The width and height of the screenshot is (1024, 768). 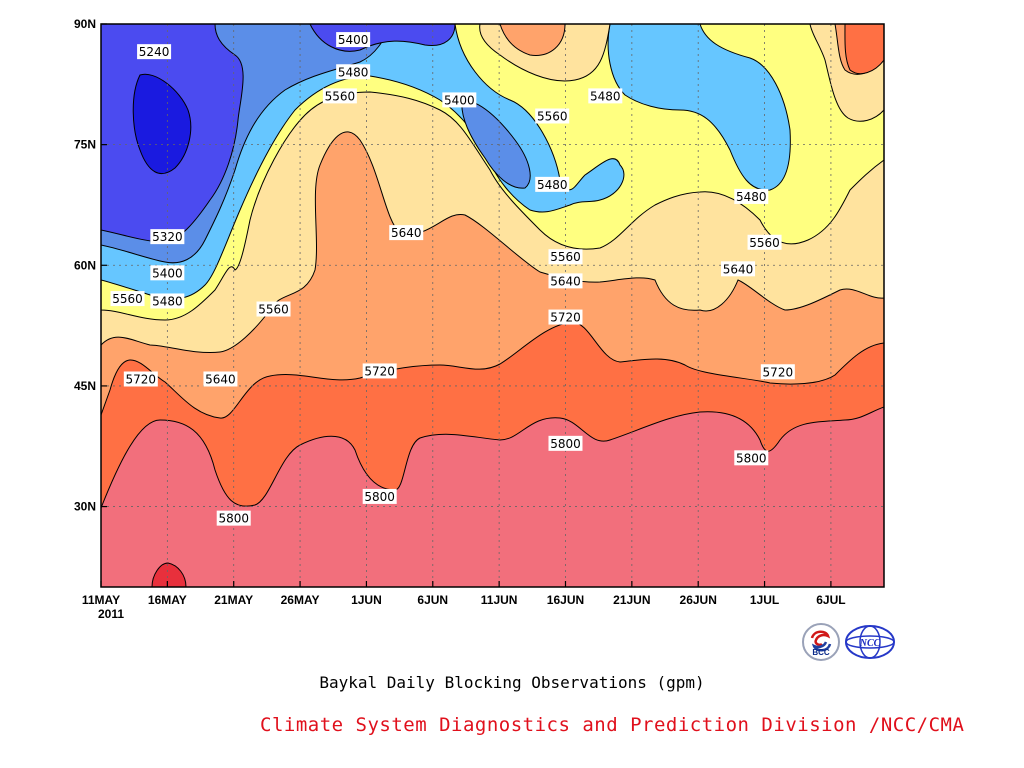 I want to click on contour-label-text: 5240, so click(x=154, y=52).